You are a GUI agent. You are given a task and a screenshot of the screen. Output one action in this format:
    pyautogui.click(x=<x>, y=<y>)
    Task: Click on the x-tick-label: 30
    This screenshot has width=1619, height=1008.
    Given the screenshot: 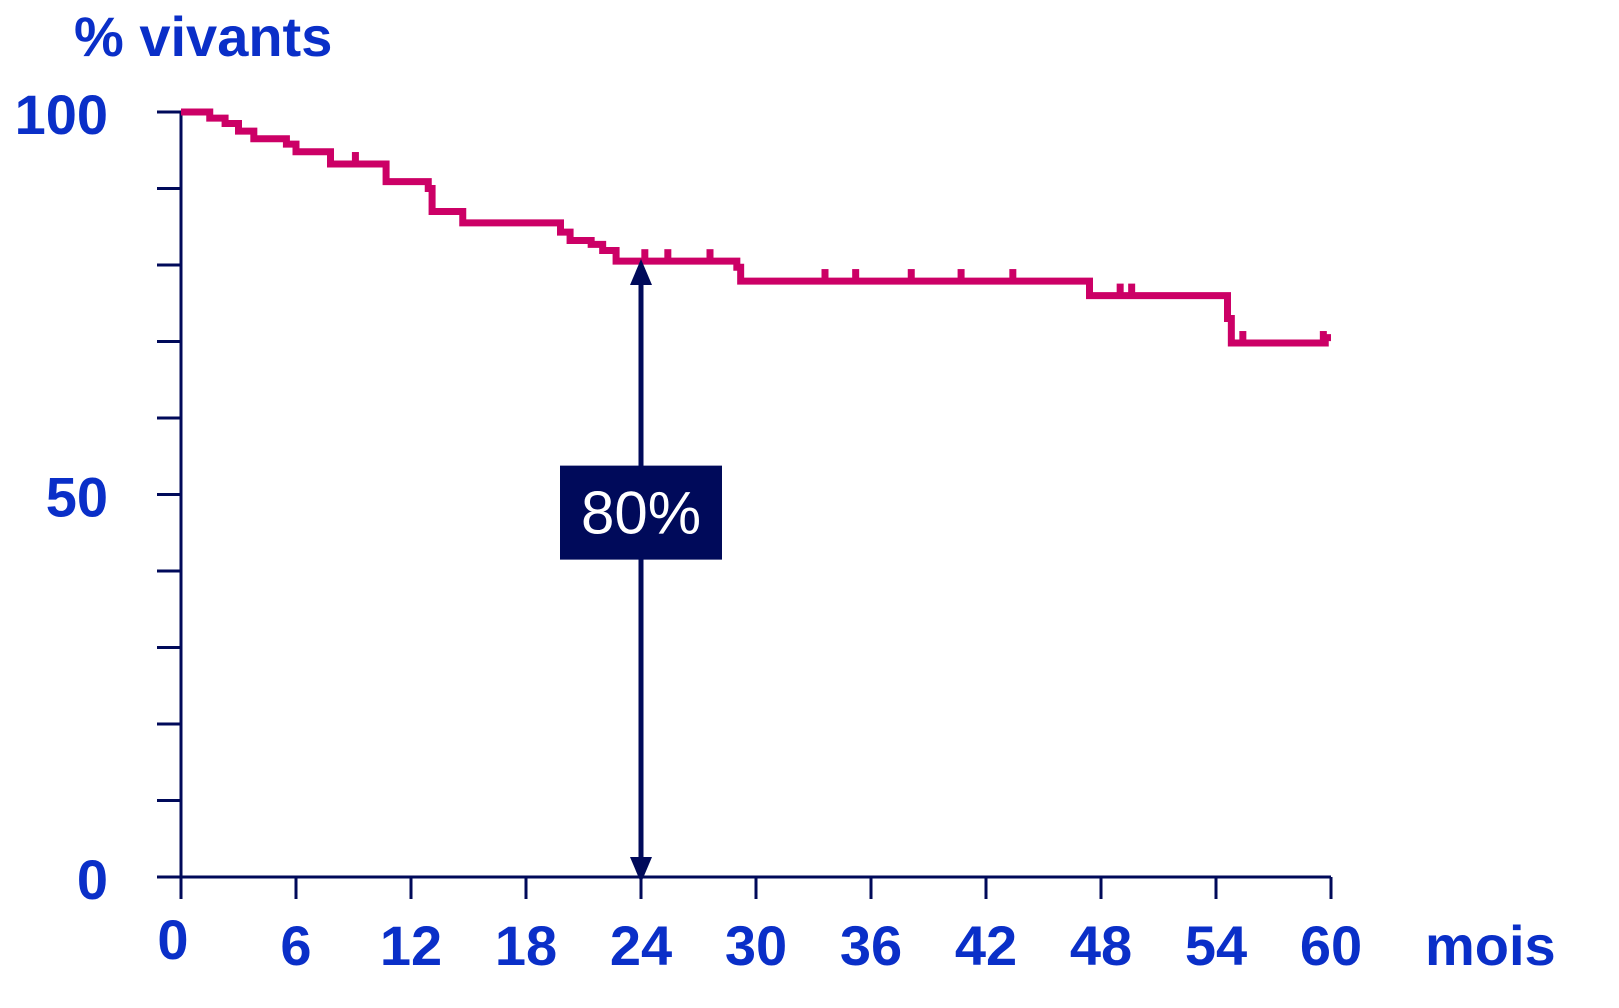 What is the action you would take?
    pyautogui.click(x=756, y=945)
    